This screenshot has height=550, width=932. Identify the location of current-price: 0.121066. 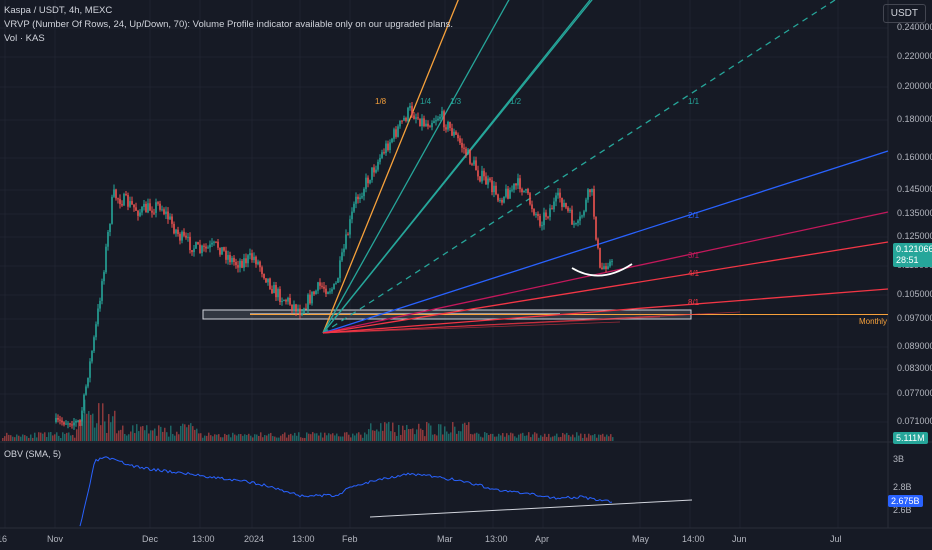
(914, 249).